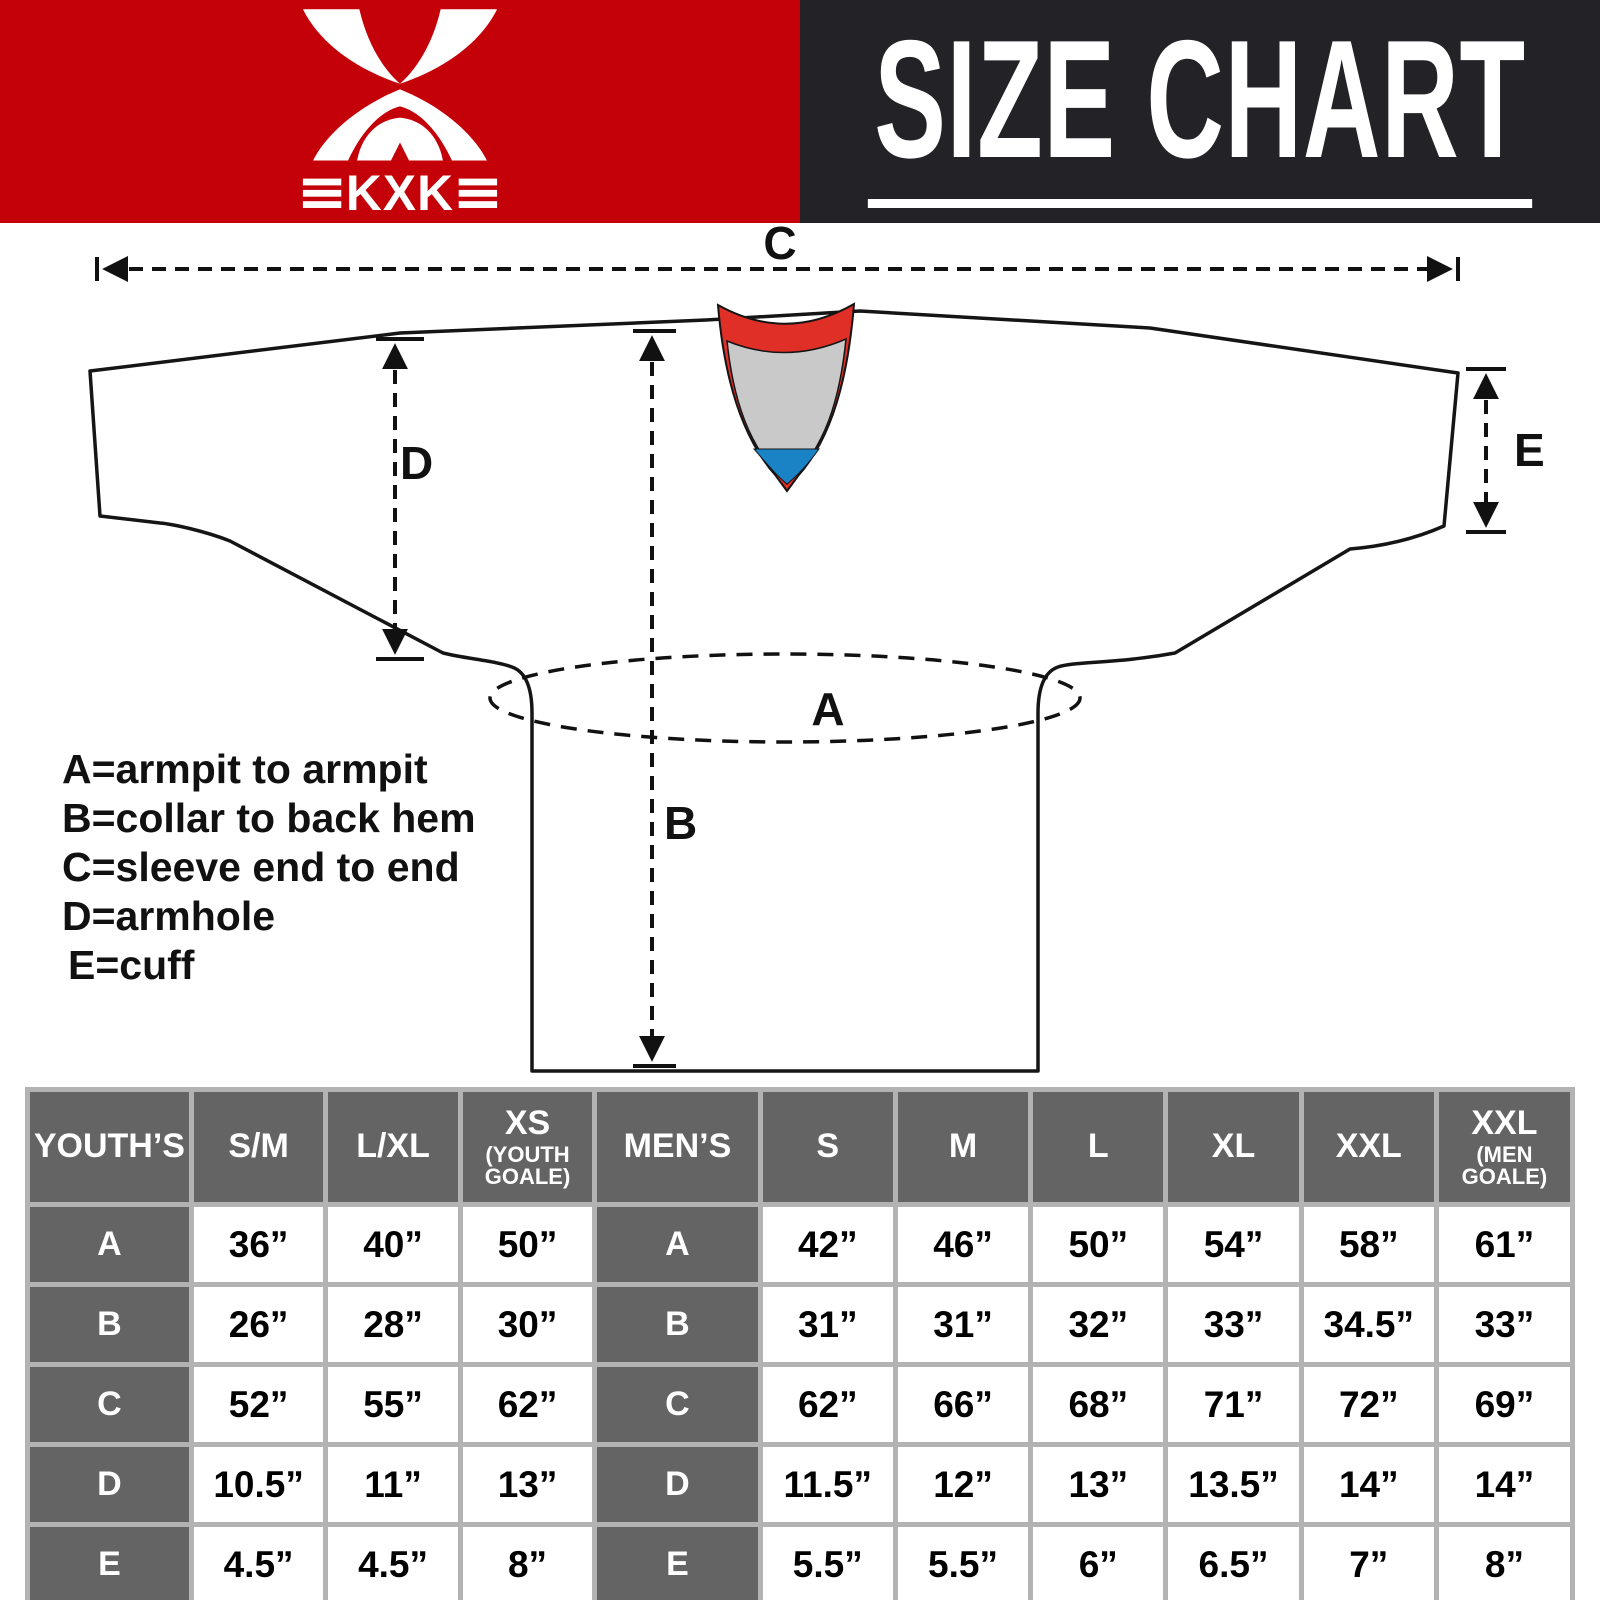  I want to click on size-cell: 13.5”, so click(1233, 1484).